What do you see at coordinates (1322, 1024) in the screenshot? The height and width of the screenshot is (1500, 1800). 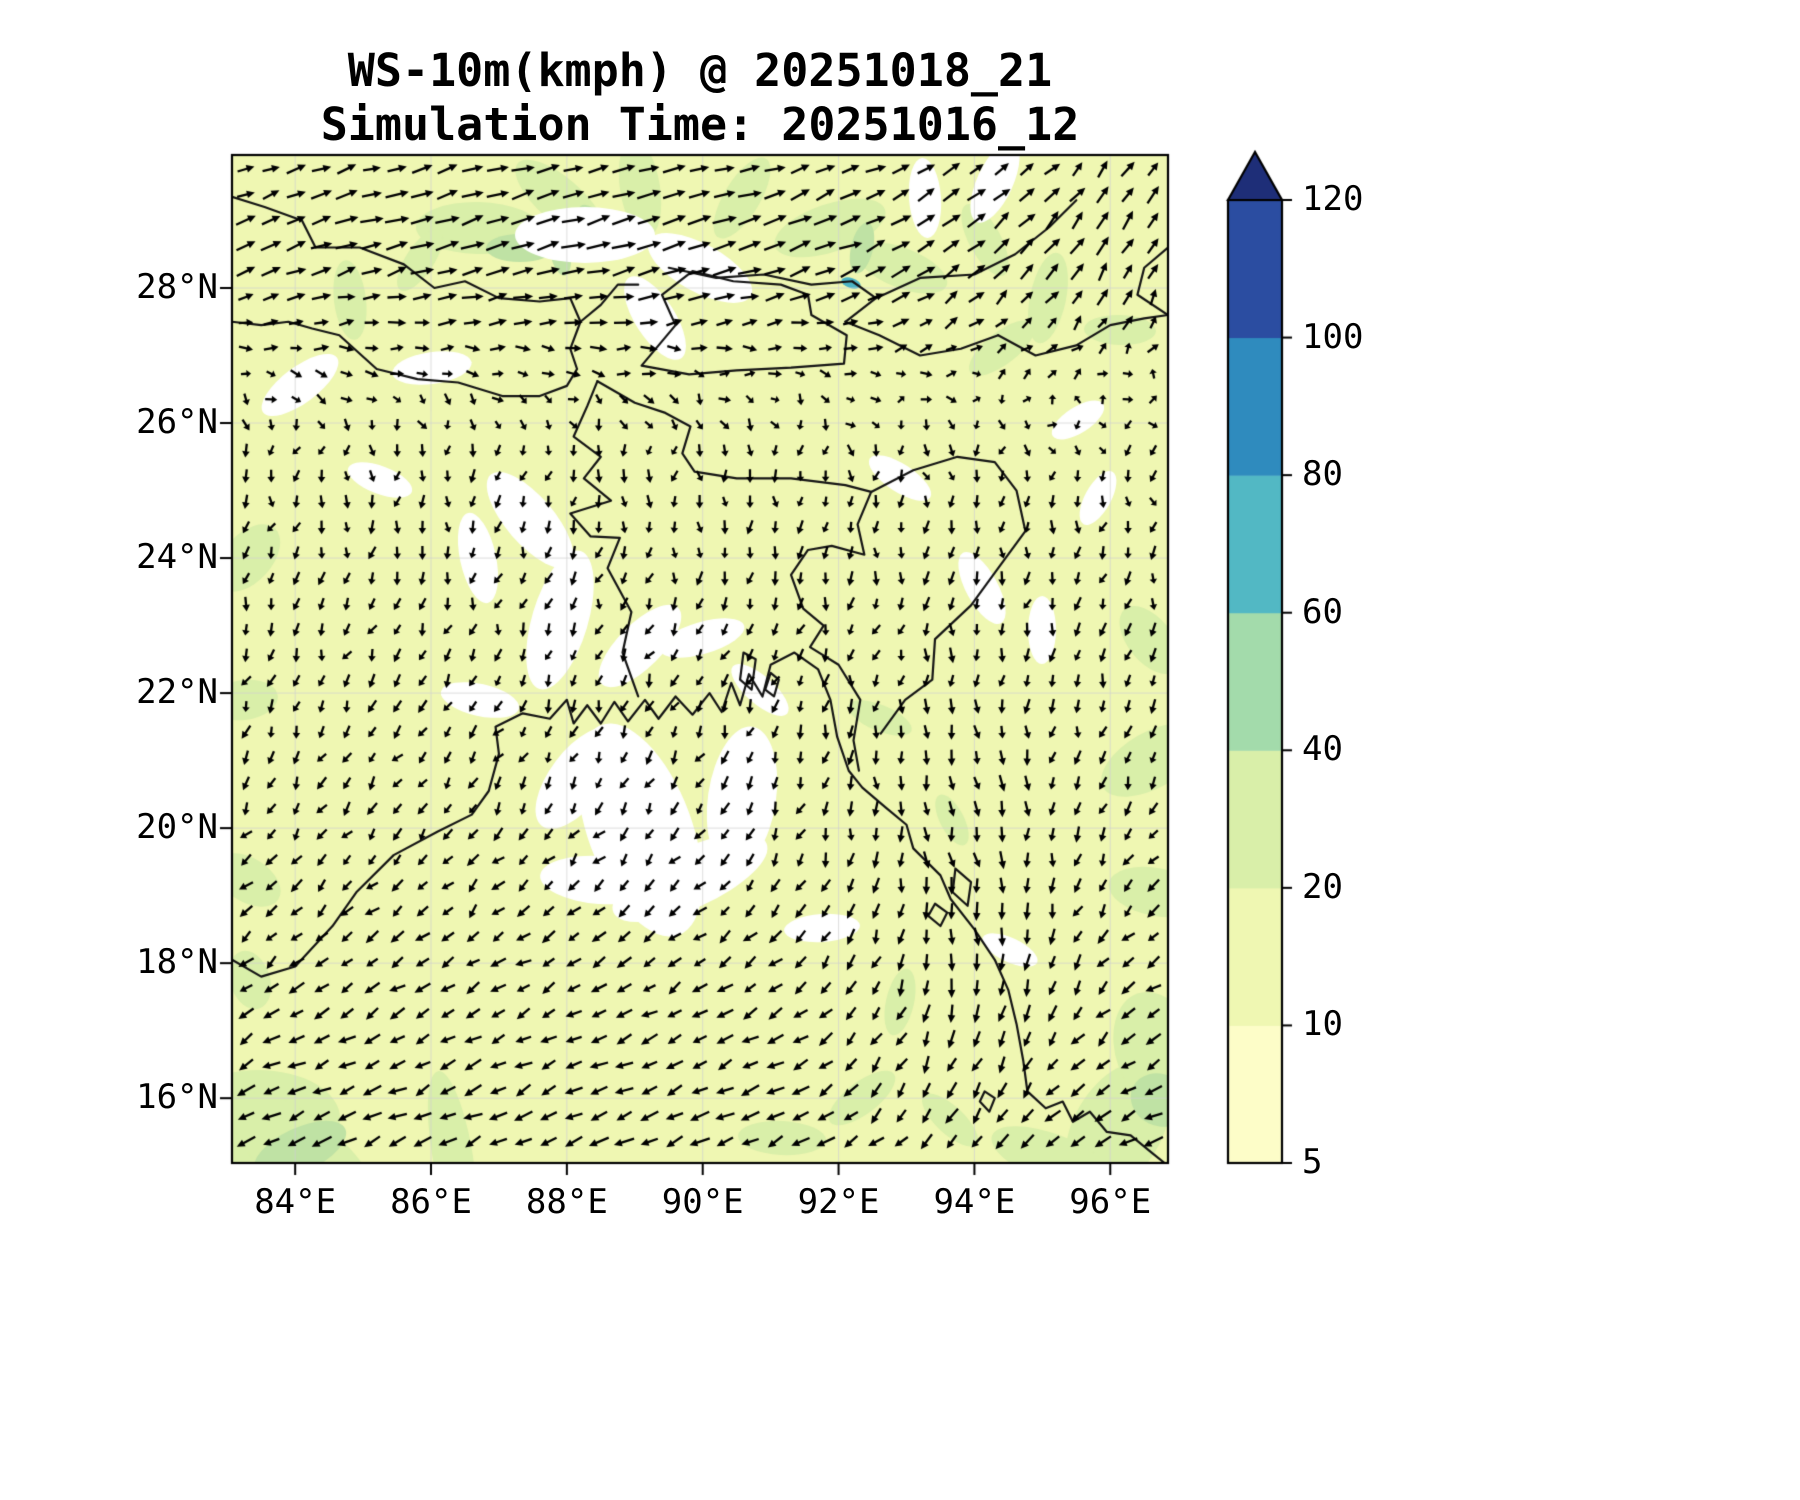 I see `colorbar-tick-label: 10` at bounding box center [1322, 1024].